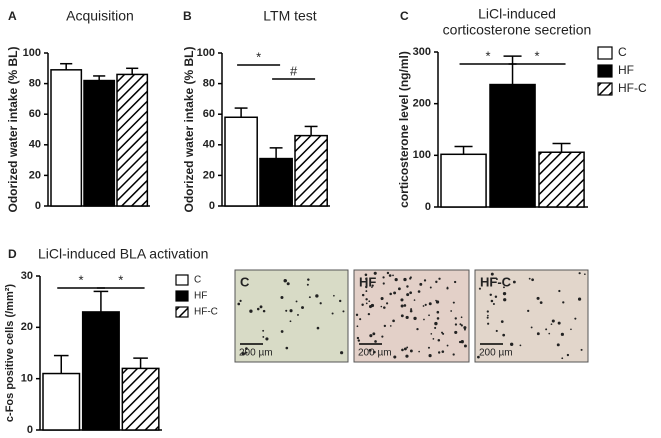 Image resolution: width=661 pixels, height=438 pixels. What do you see at coordinates (290, 16) in the screenshot?
I see `chart-title: LTM test` at bounding box center [290, 16].